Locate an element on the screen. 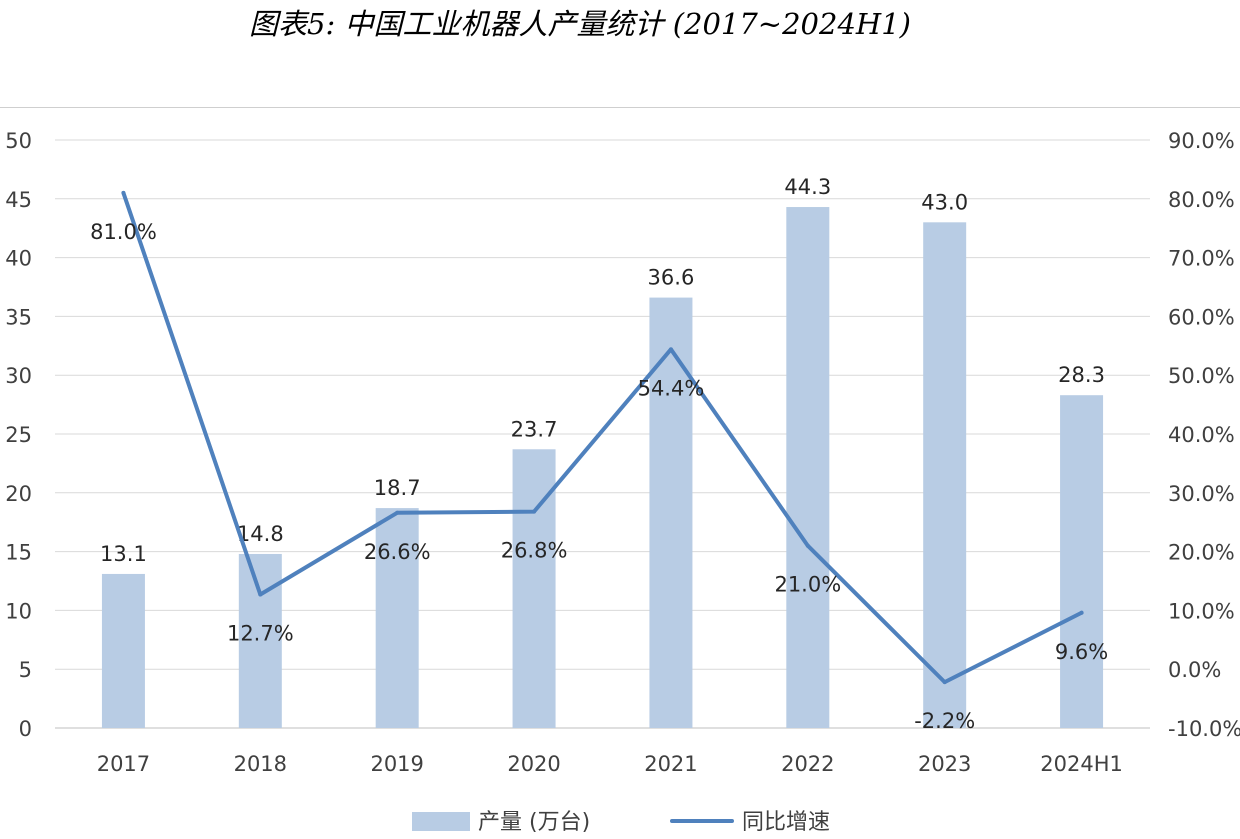 The height and width of the screenshot is (839, 1240). legend-swatch-production is located at coordinates (441, 821).